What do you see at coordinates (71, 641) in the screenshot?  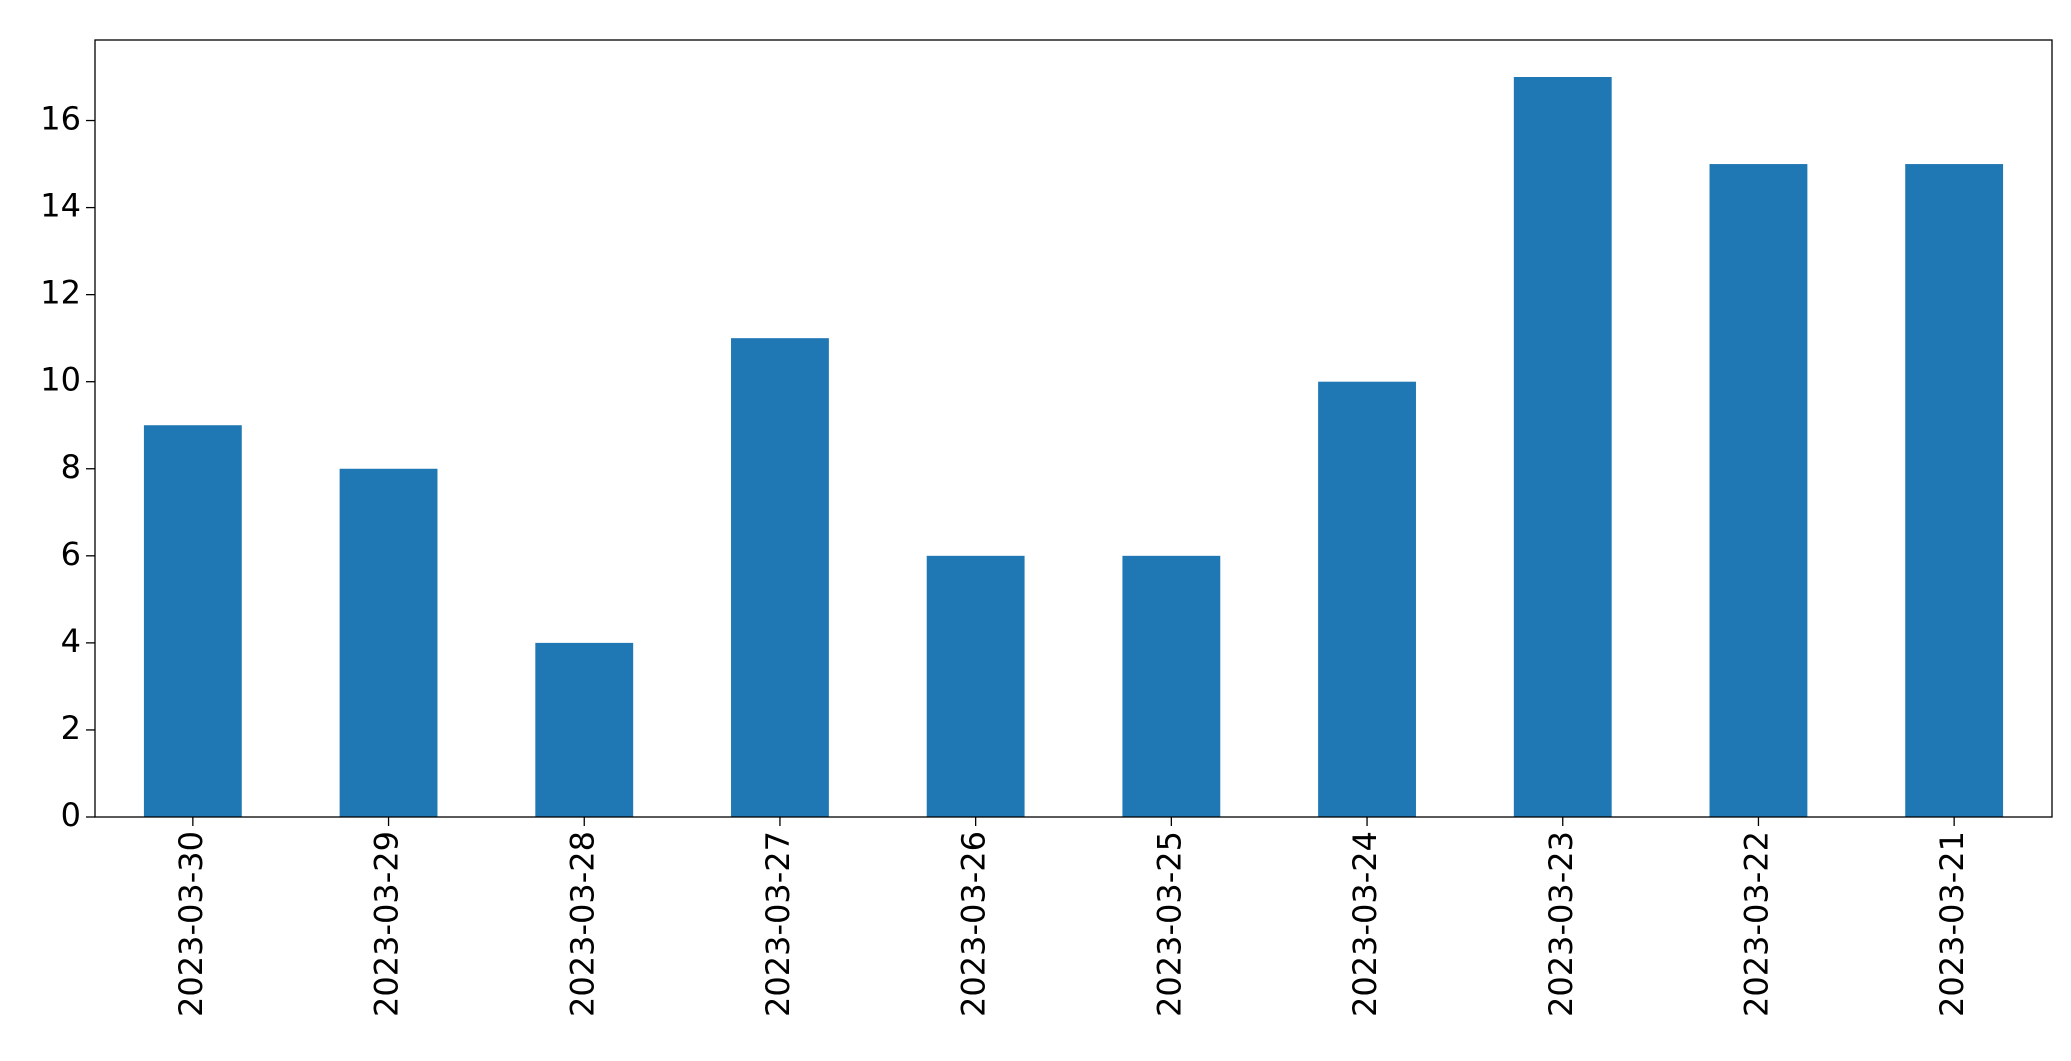 I see `y-tick-label: 4` at bounding box center [71, 641].